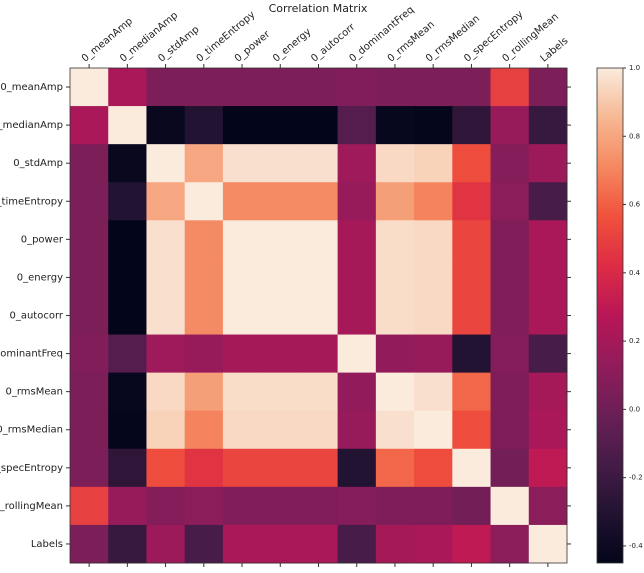  I want to click on colorbar: -0.4 -0.2 0.0 0.2 0.4 0.6 0.8 1.0, so click(619, 314).